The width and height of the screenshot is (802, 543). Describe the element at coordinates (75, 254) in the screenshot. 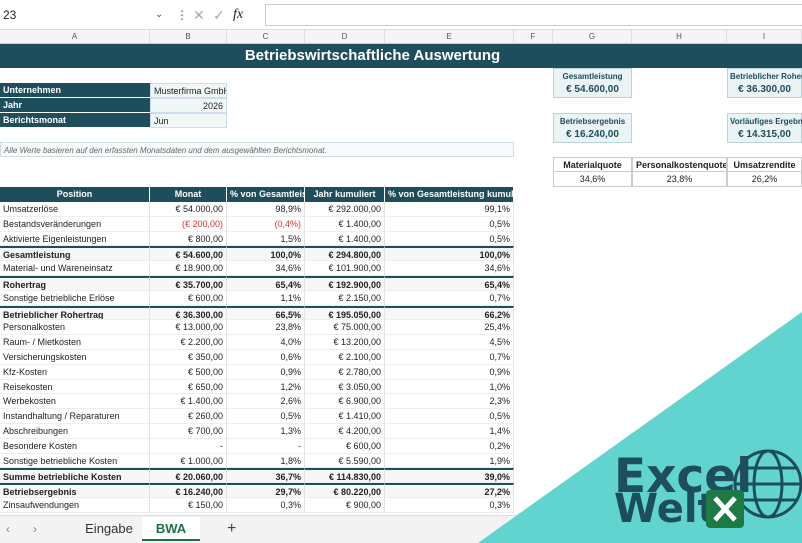

I see `row-label: Gesamtleistung` at that location.